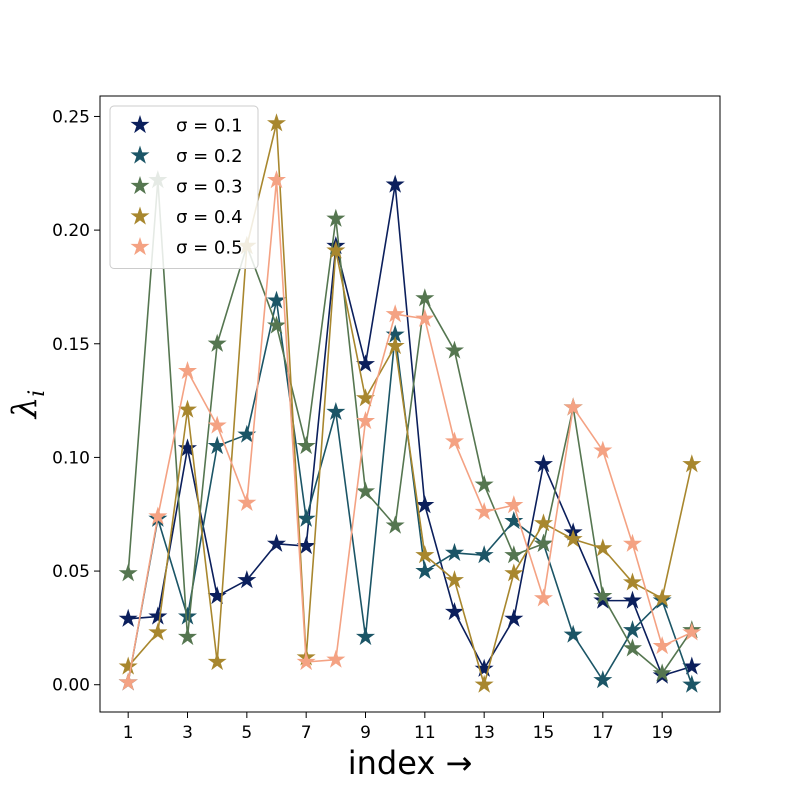 This screenshot has height=805, width=800. I want to click on legend-label: σ = 0.5, so click(209, 248).